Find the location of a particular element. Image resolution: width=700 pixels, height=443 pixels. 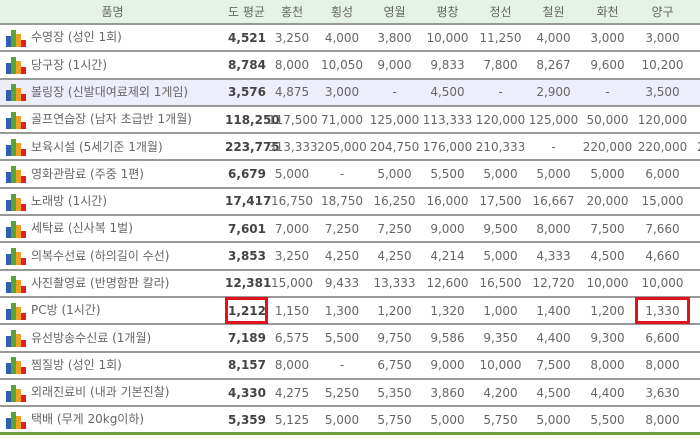

item-name: 보육시설 (5세기준 1개월) is located at coordinates (97, 146).